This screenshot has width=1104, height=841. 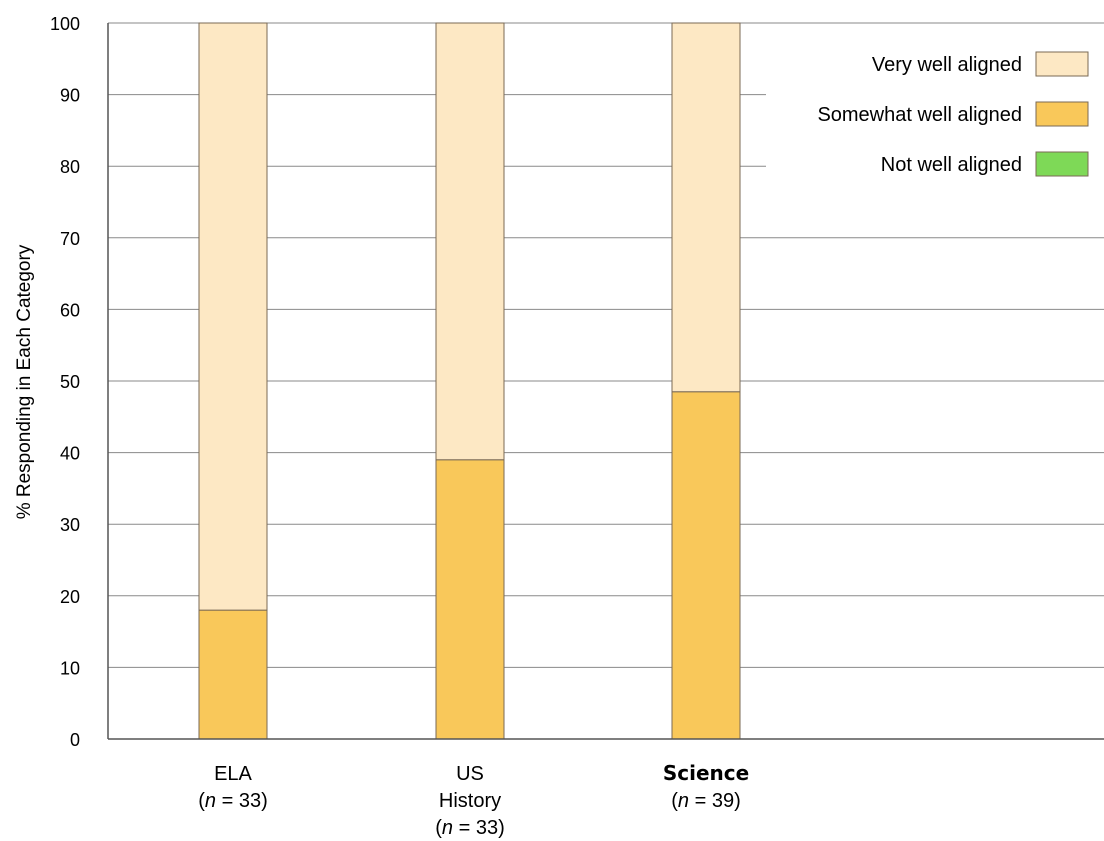 I want to click on legend-label: Somewhat well aligned, so click(x=919, y=115).